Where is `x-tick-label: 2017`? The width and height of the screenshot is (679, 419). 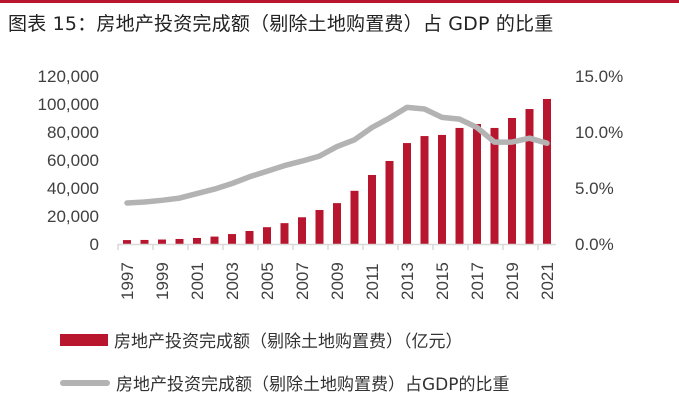 x-tick-label: 2017 is located at coordinates (477, 281).